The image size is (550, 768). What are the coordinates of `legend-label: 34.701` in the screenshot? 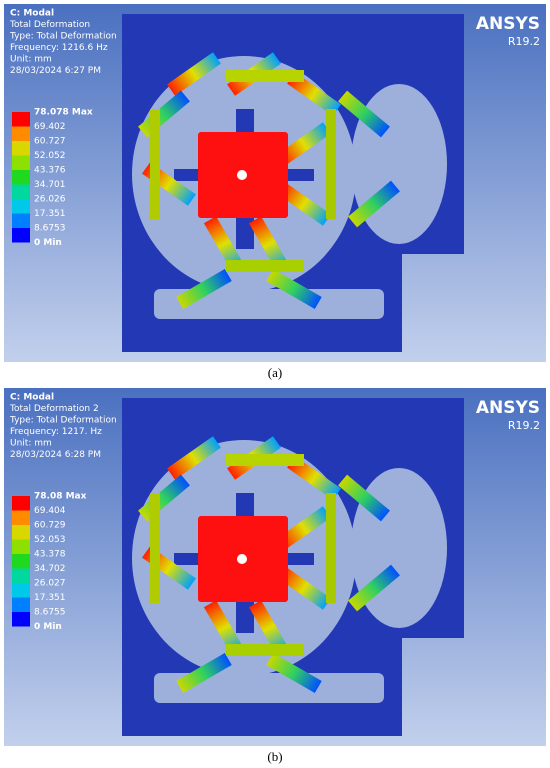 It's located at (50, 185).